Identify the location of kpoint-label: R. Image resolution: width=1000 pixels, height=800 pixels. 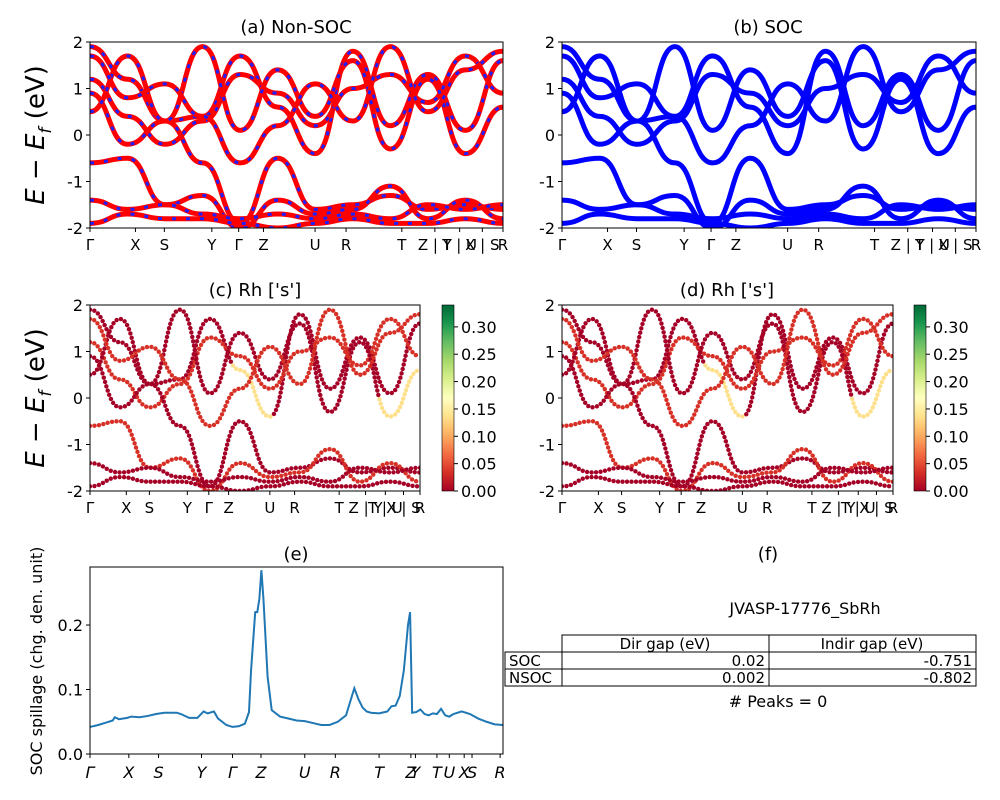
(420, 508).